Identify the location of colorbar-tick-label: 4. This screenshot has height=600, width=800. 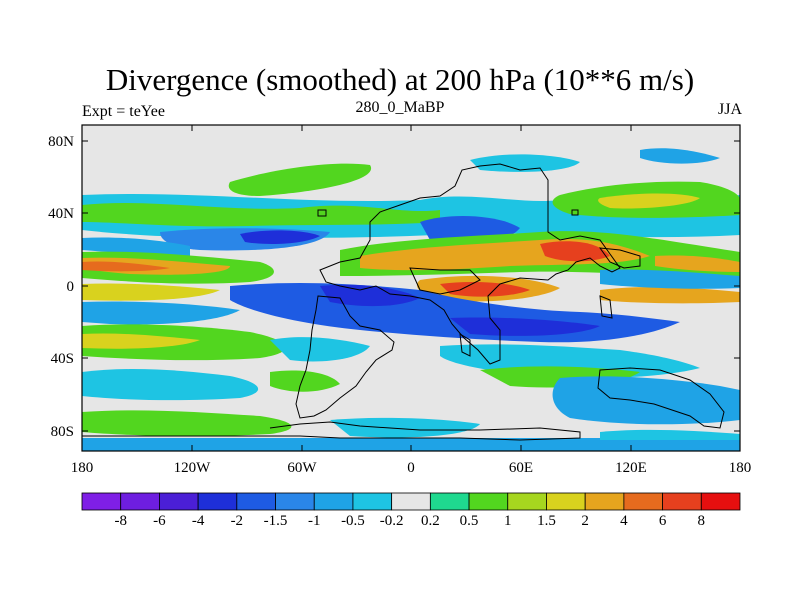
(624, 521).